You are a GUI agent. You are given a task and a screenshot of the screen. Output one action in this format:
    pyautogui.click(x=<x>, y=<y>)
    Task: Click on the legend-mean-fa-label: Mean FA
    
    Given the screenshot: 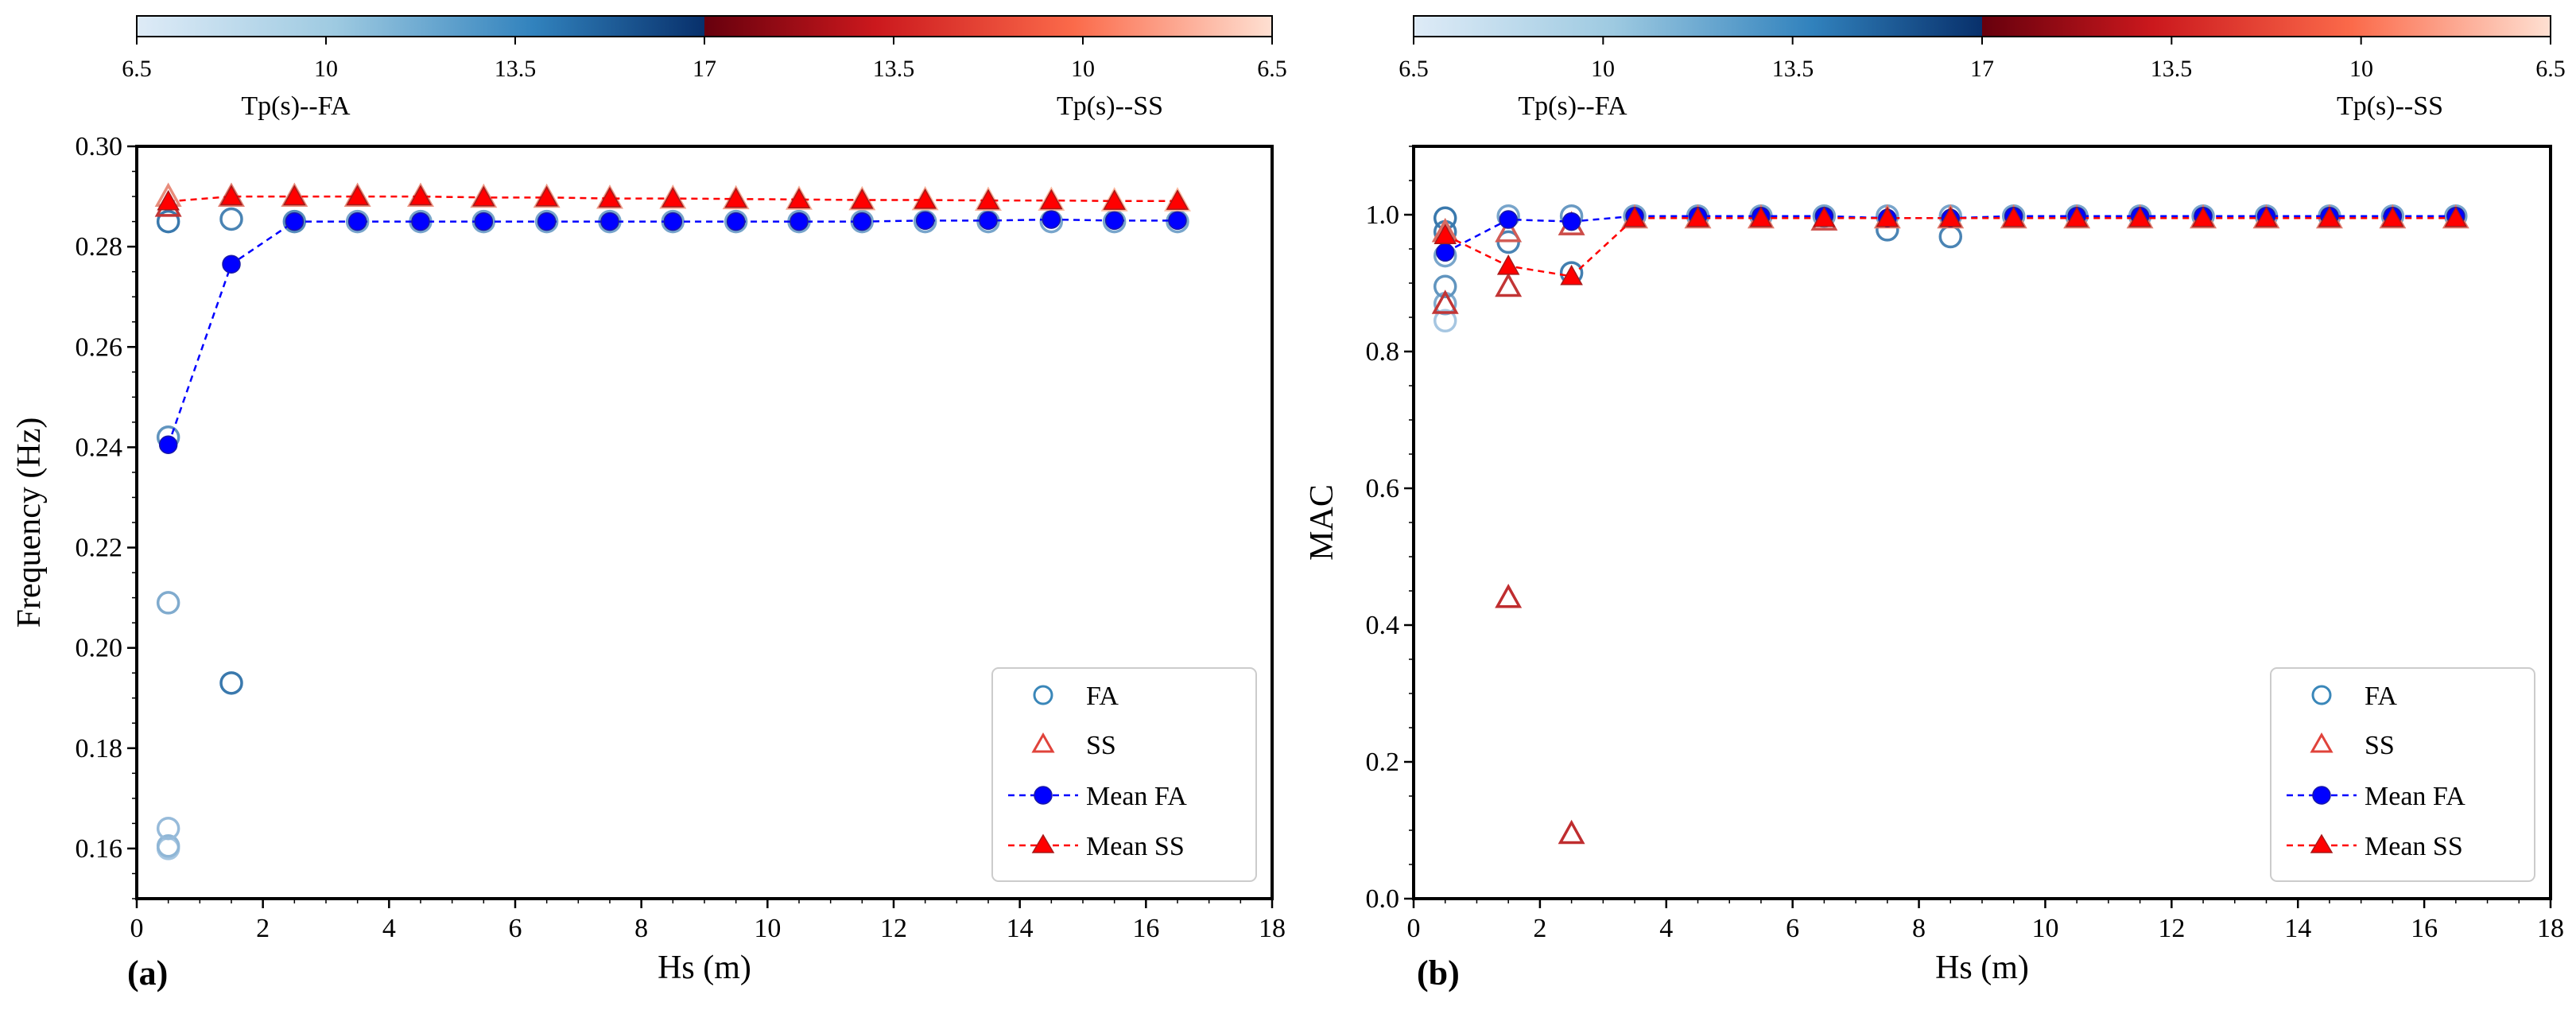 What is the action you would take?
    pyautogui.click(x=2415, y=796)
    